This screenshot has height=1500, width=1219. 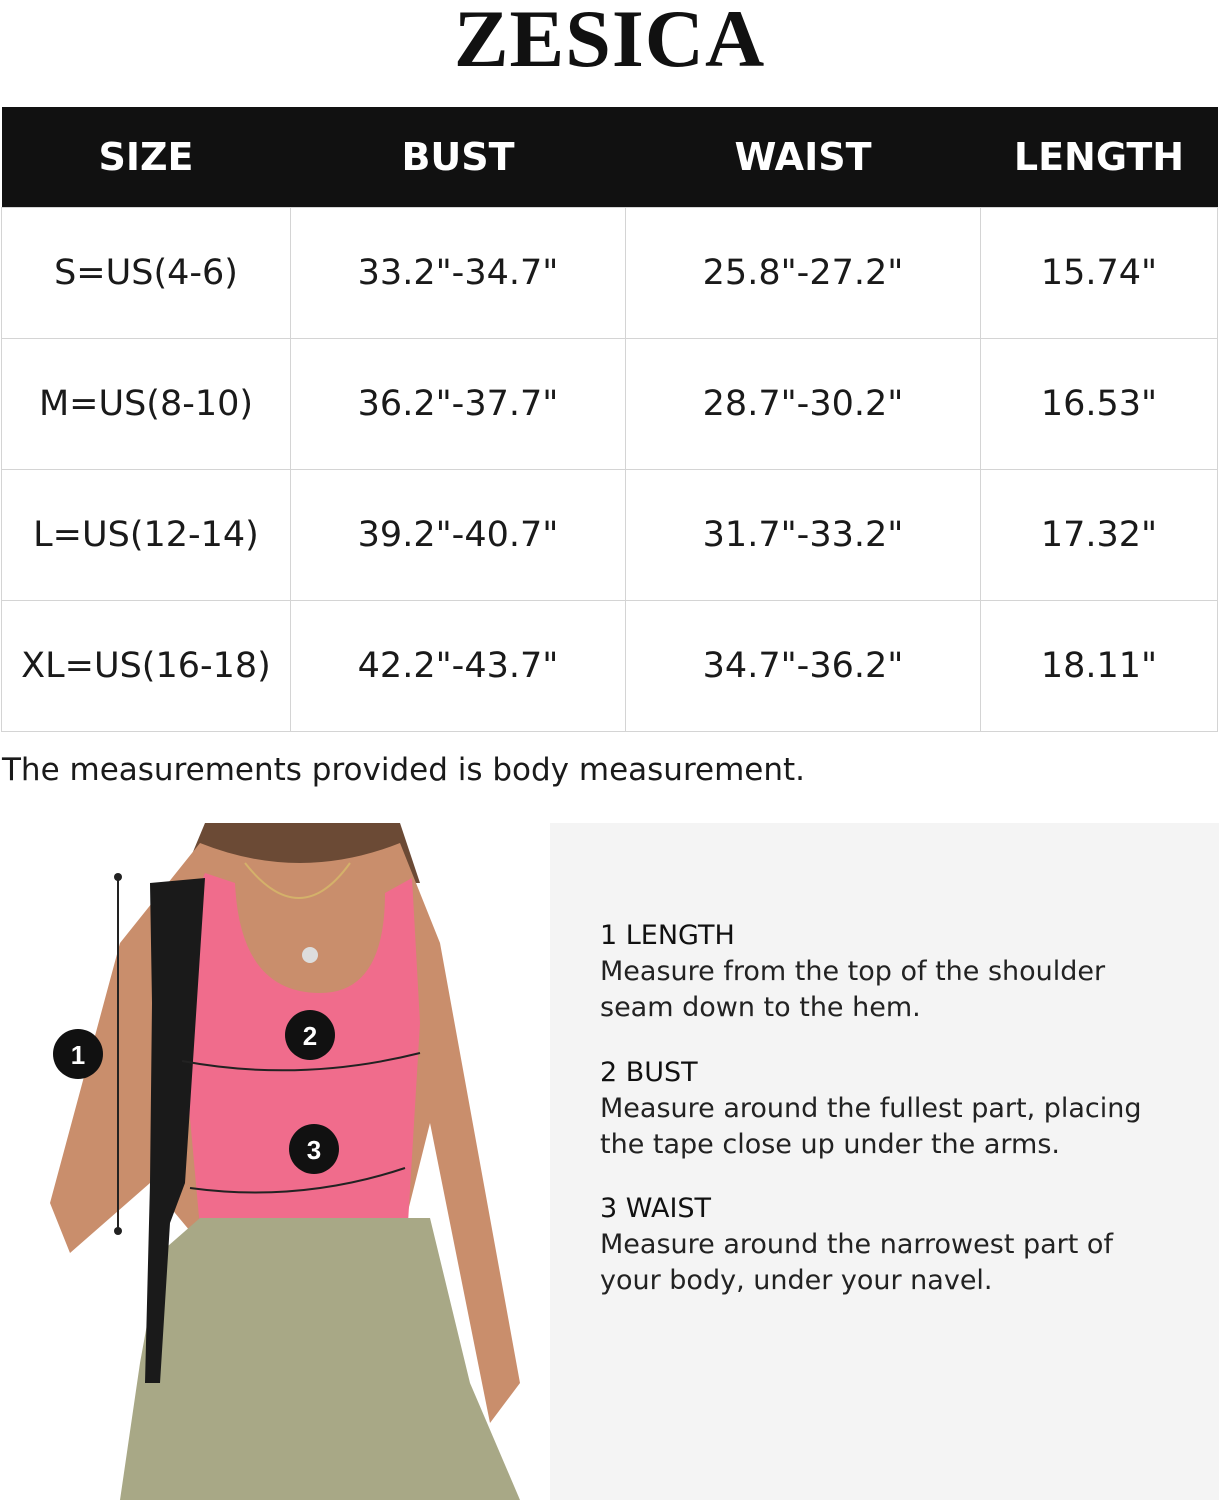 What do you see at coordinates (1099, 535) in the screenshot?
I see `length-cell: 17.32"` at bounding box center [1099, 535].